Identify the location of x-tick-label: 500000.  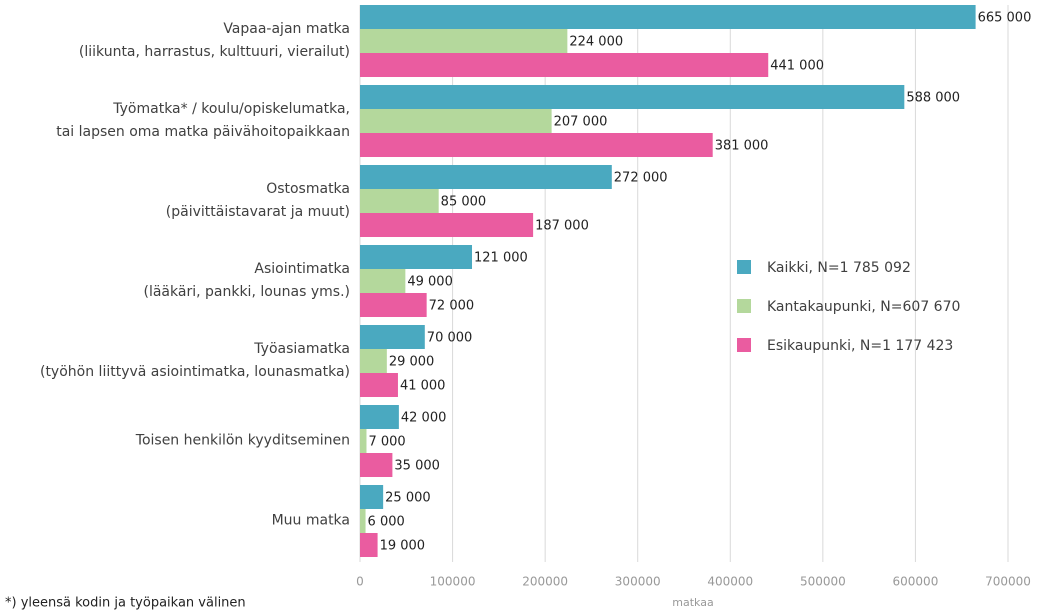
(823, 582).